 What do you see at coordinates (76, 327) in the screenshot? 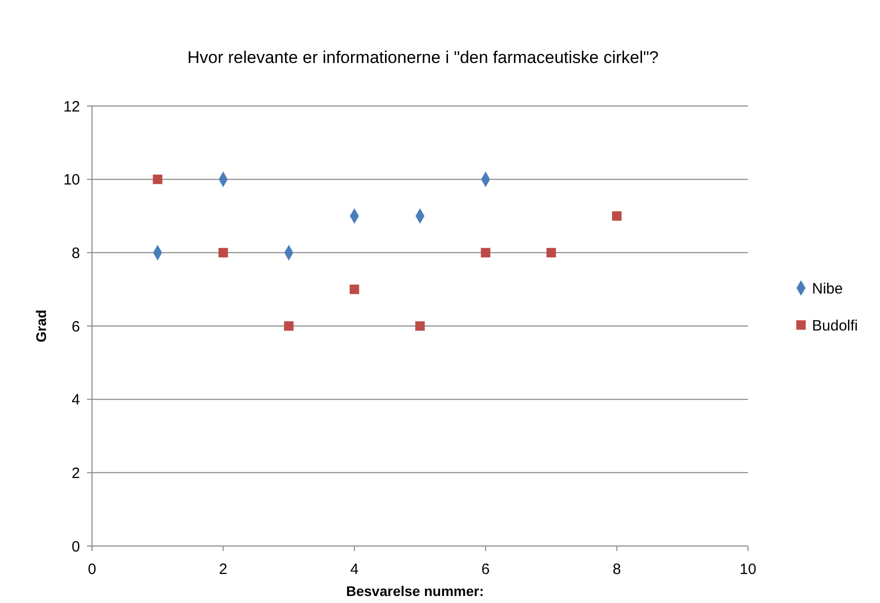
I see `y-tick-label: 6` at bounding box center [76, 327].